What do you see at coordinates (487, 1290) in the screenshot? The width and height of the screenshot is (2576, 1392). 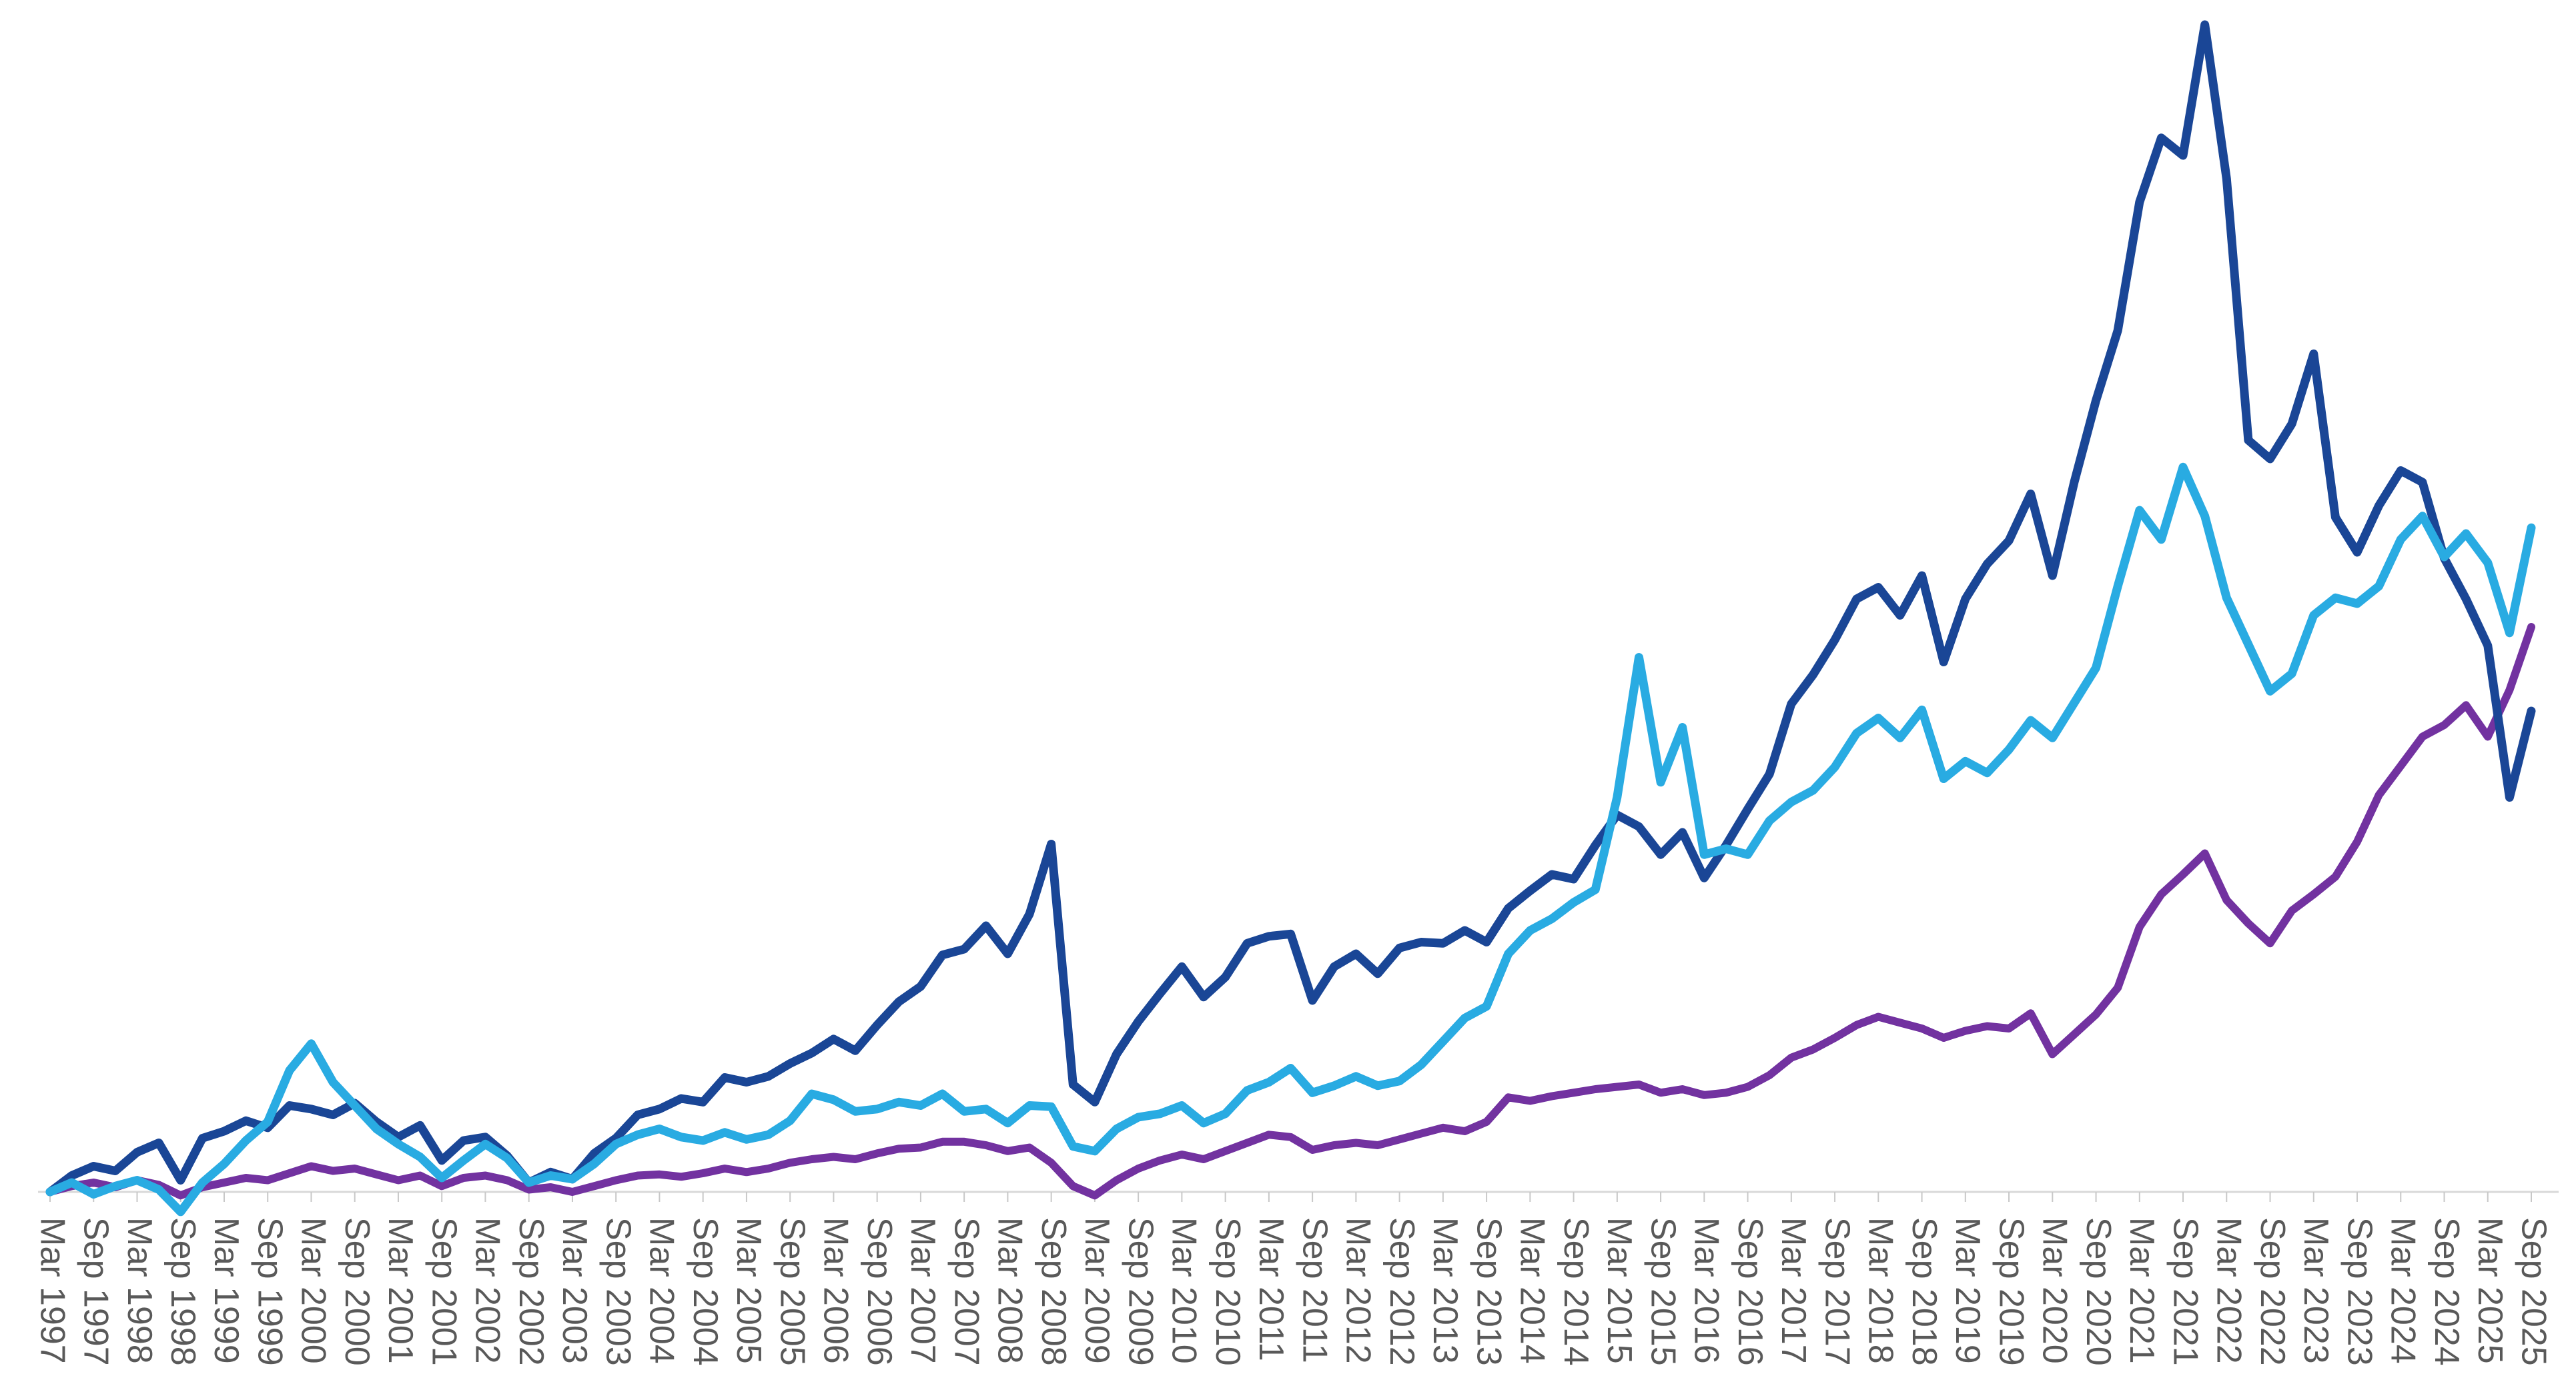 I see `x-tick-label: Mar 2002` at bounding box center [487, 1290].